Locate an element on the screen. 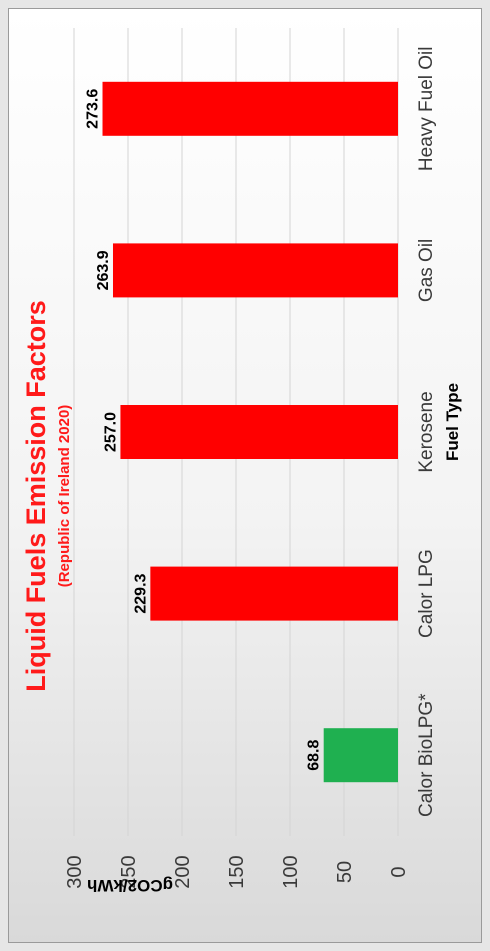 This screenshot has width=490, height=951. category-label: Calor LPG is located at coordinates (426, 593).